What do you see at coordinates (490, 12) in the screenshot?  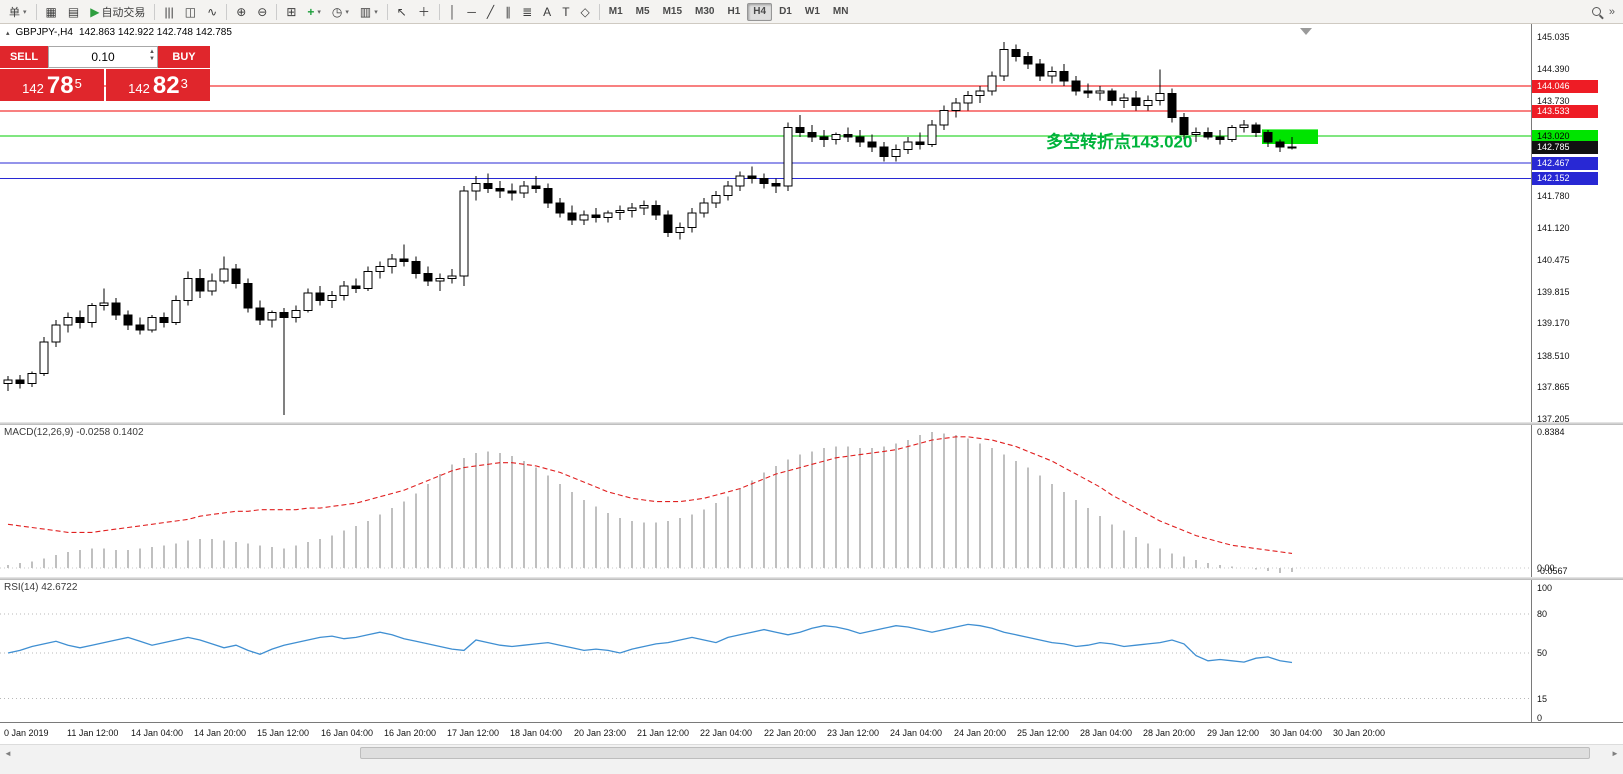 I see `trendline-tool-icon: ╱` at bounding box center [490, 12].